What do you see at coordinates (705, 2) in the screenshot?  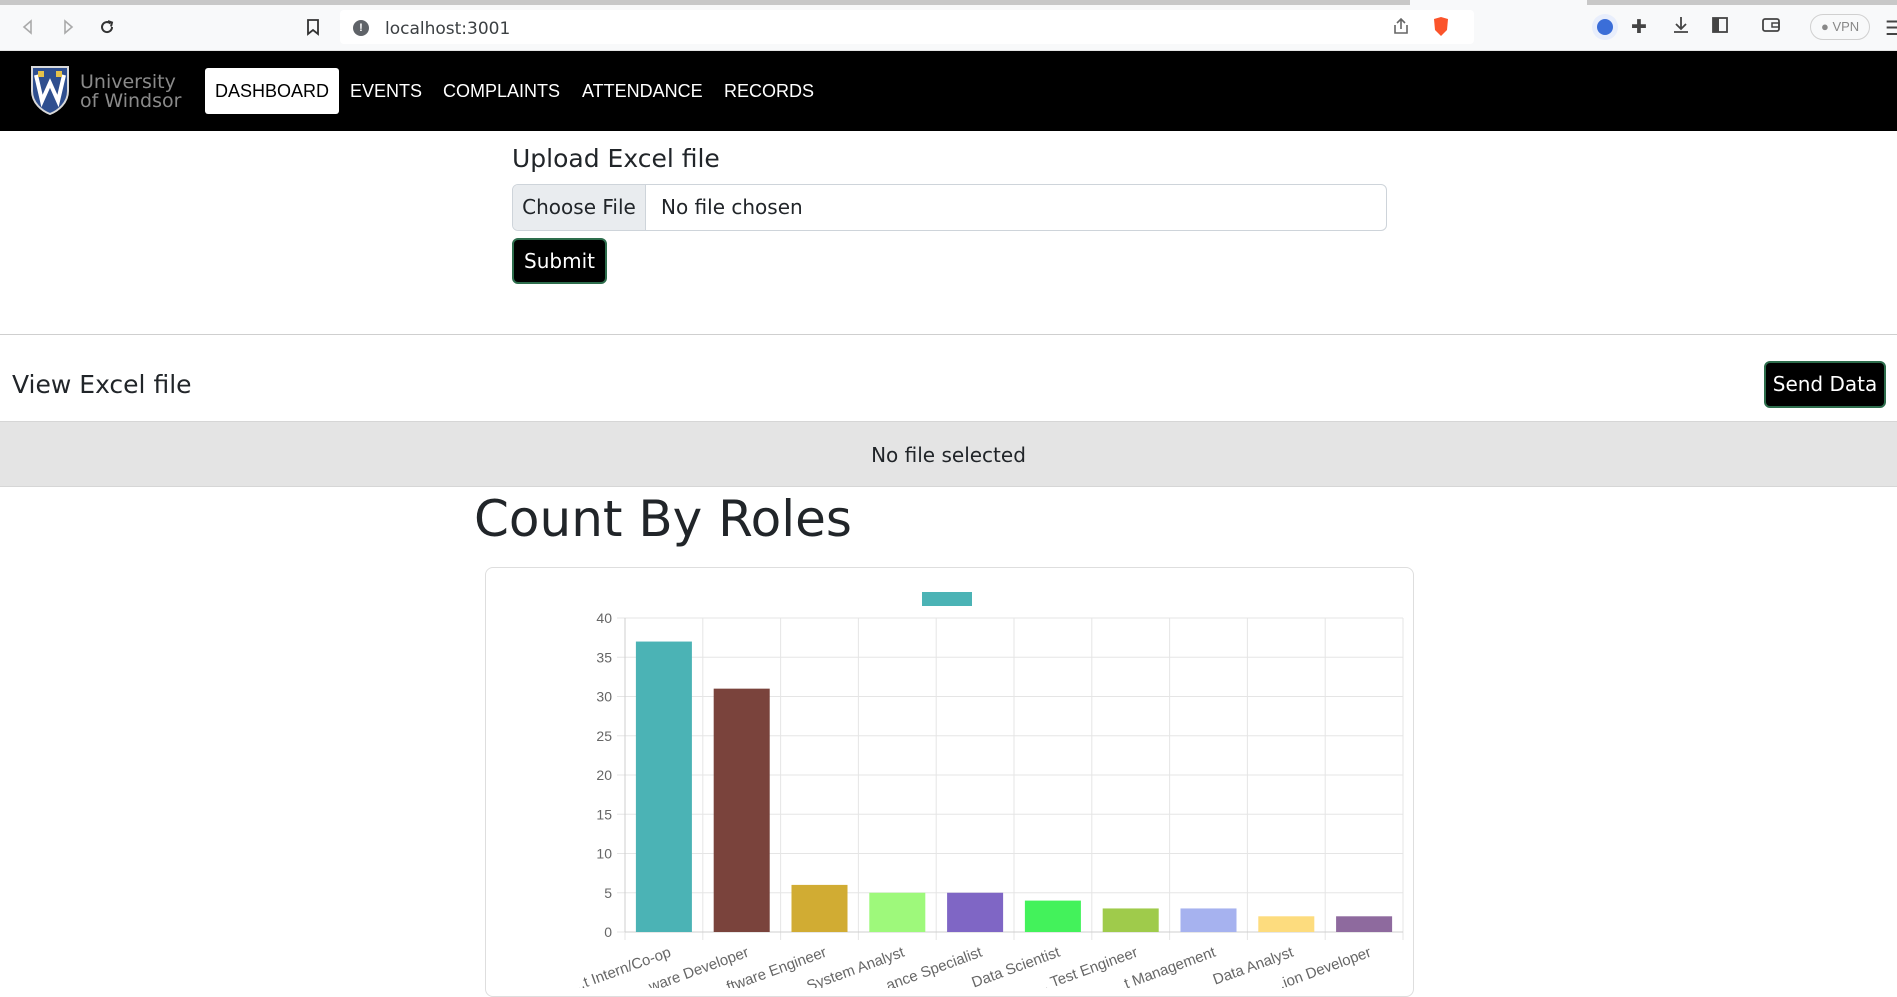 I see `tab-strip` at bounding box center [705, 2].